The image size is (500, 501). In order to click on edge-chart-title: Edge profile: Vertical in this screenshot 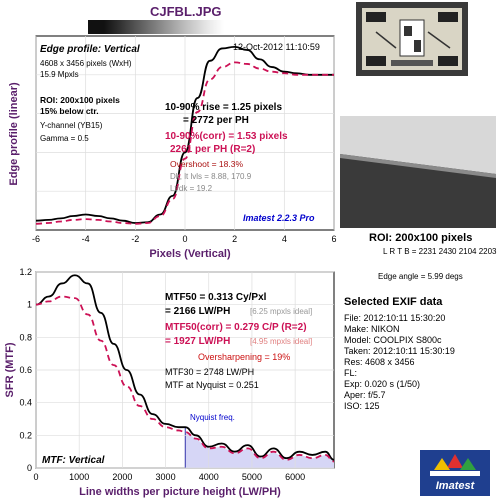, I will do `click(90, 49)`.